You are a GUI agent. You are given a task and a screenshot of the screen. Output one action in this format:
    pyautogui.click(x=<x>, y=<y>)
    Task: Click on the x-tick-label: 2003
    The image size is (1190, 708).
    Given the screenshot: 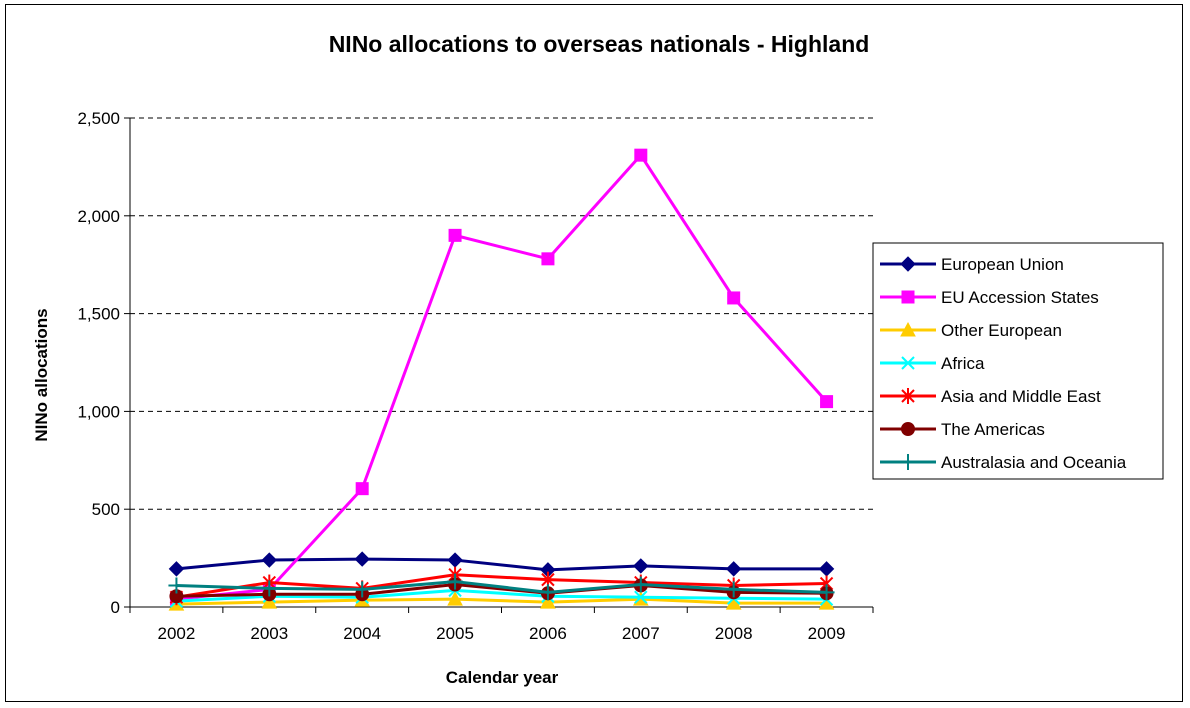 What is the action you would take?
    pyautogui.click(x=269, y=633)
    